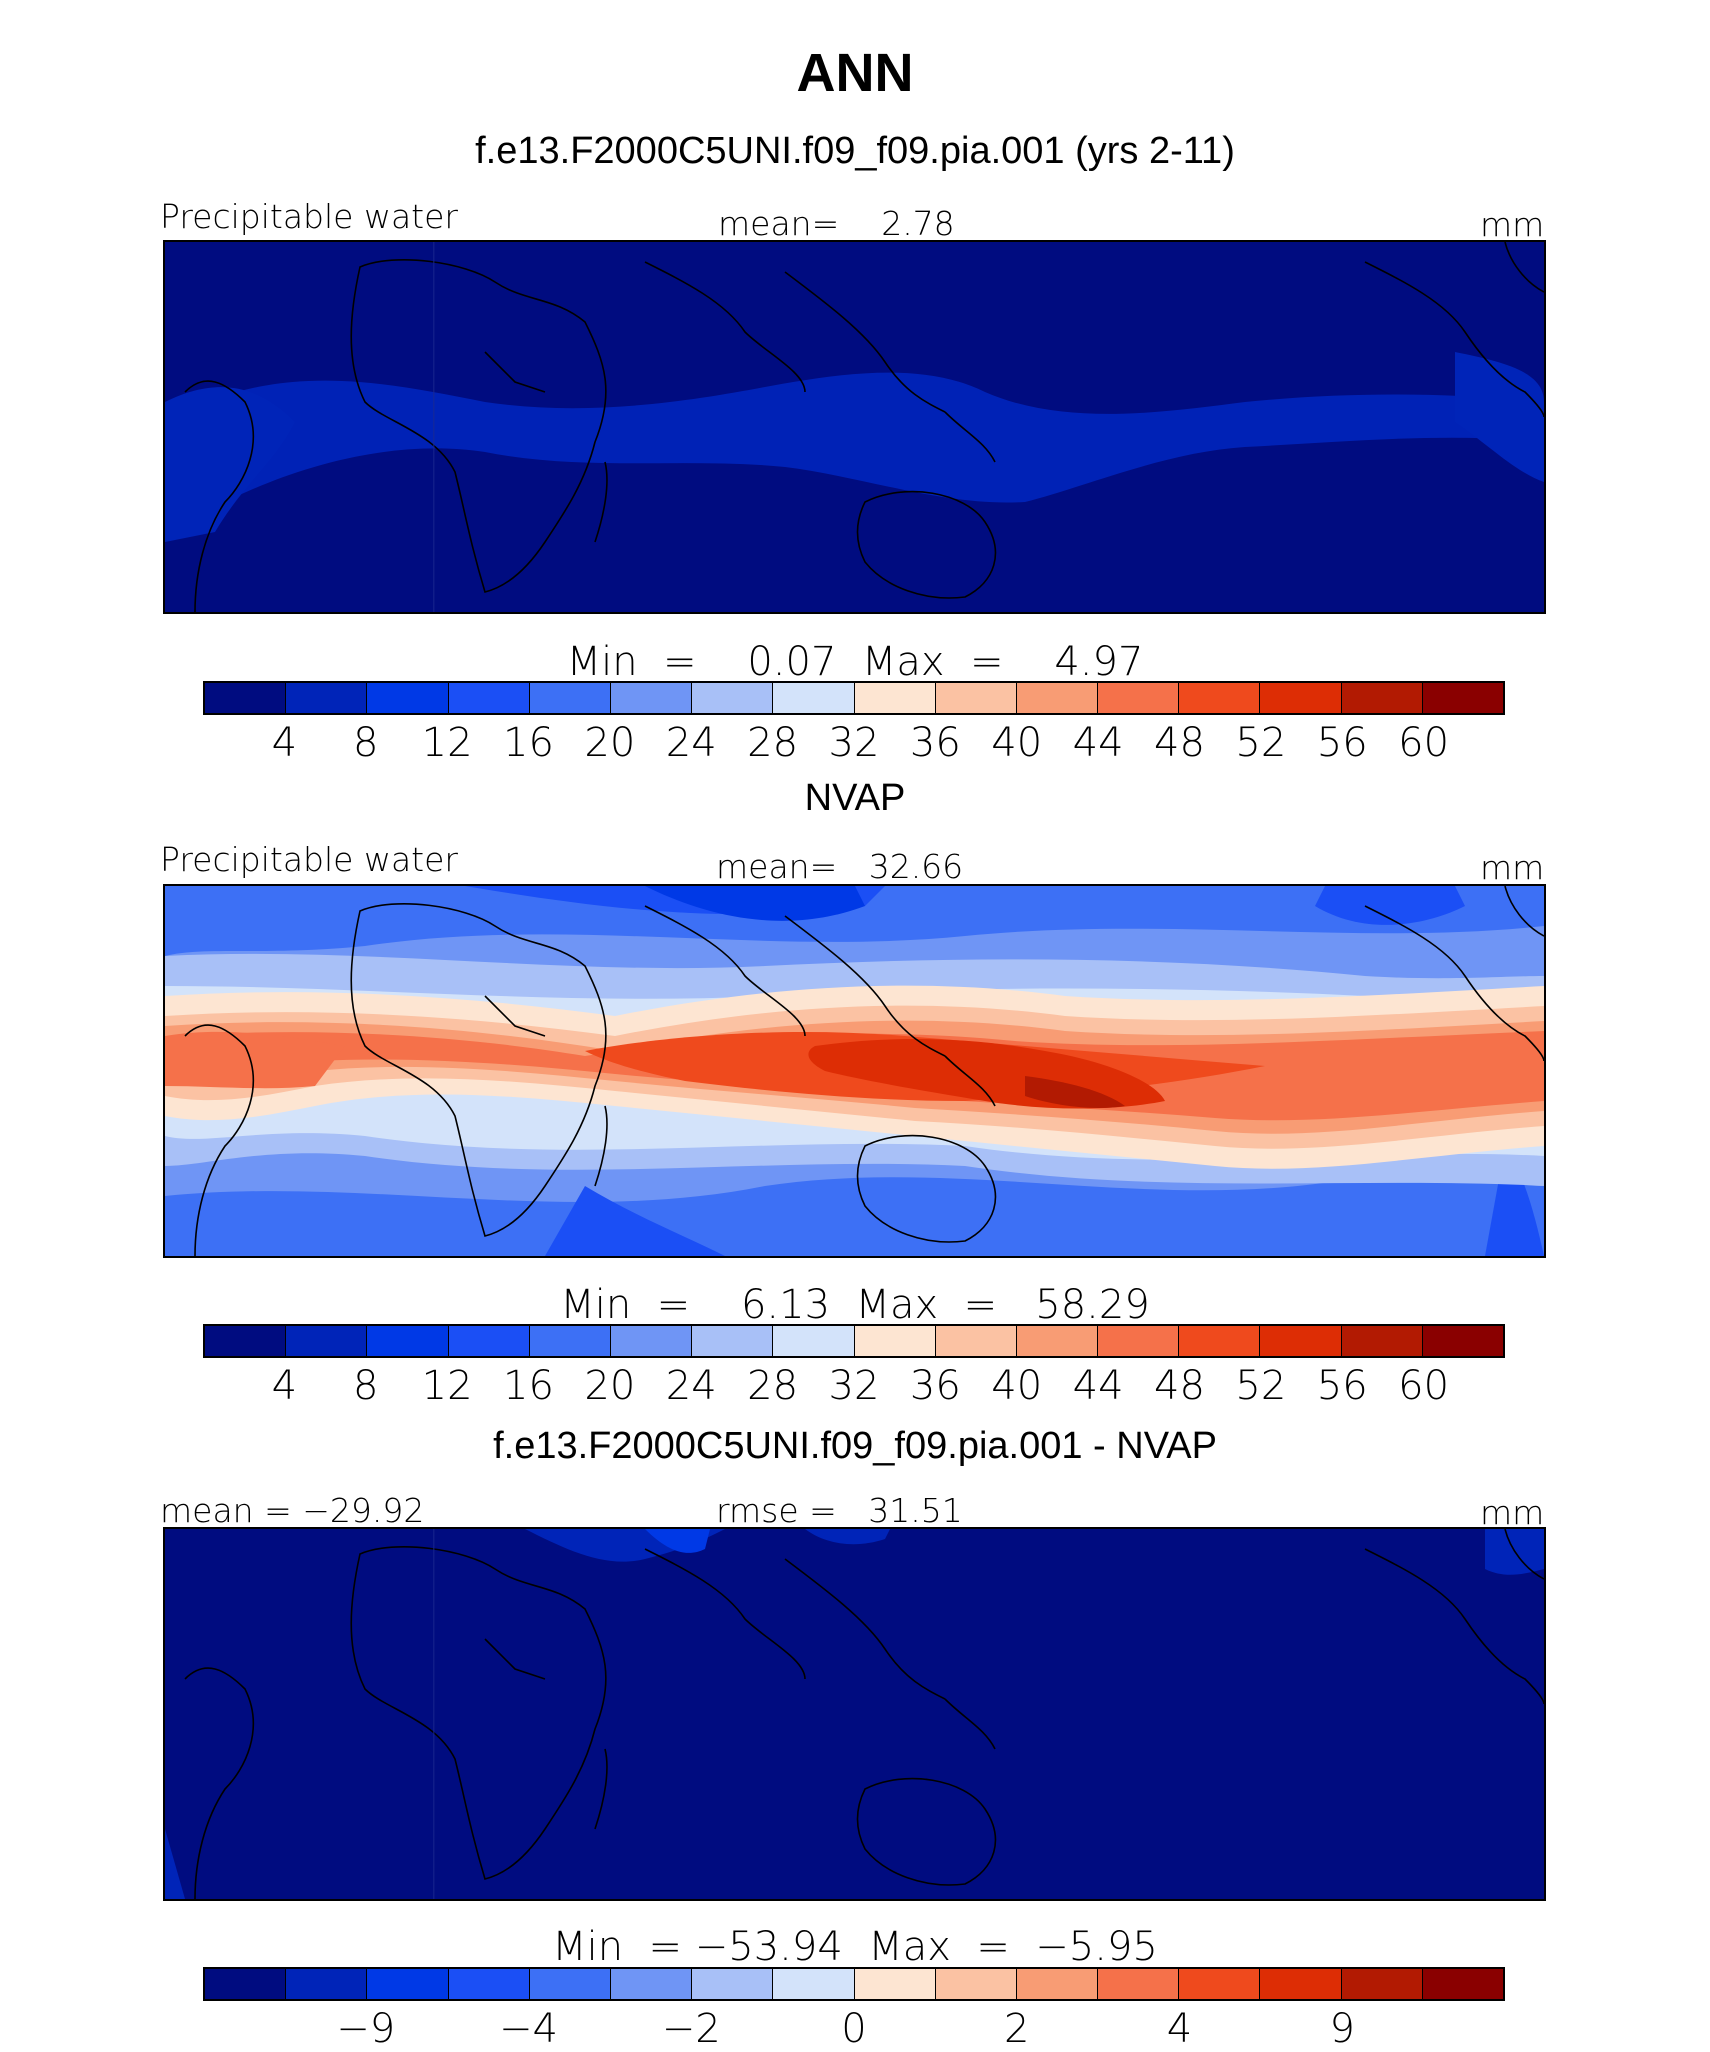 This screenshot has height=2052, width=1710. I want to click on panel-3-units: mm, so click(1512, 1512).